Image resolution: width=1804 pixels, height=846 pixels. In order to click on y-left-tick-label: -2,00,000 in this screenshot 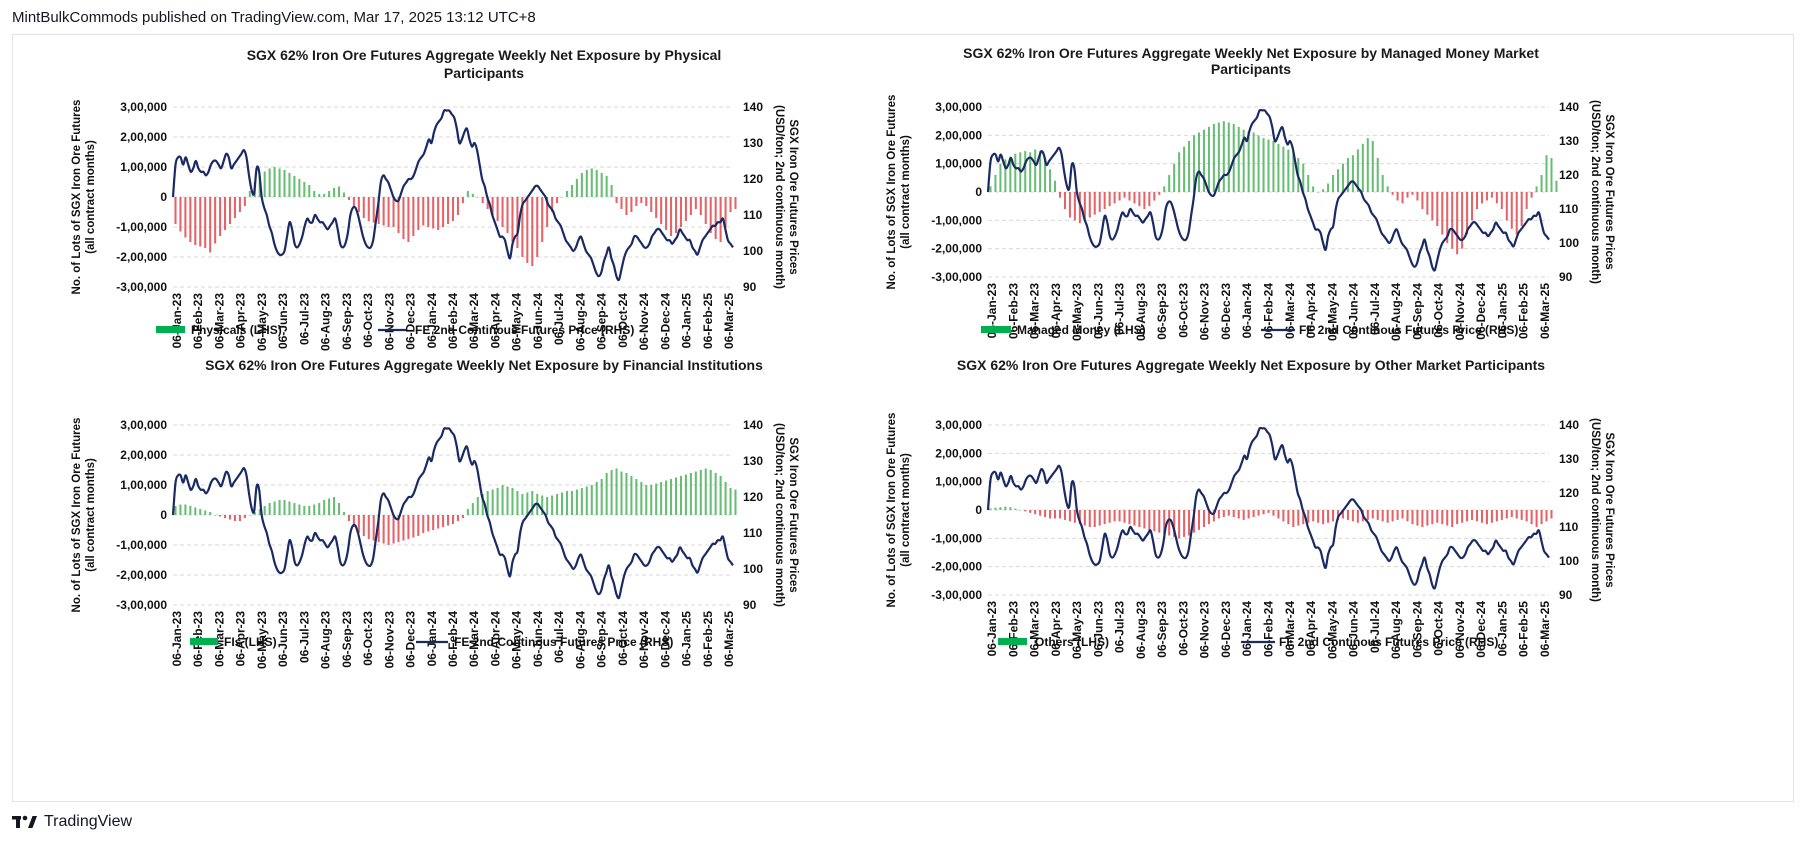, I will do `click(141, 575)`.